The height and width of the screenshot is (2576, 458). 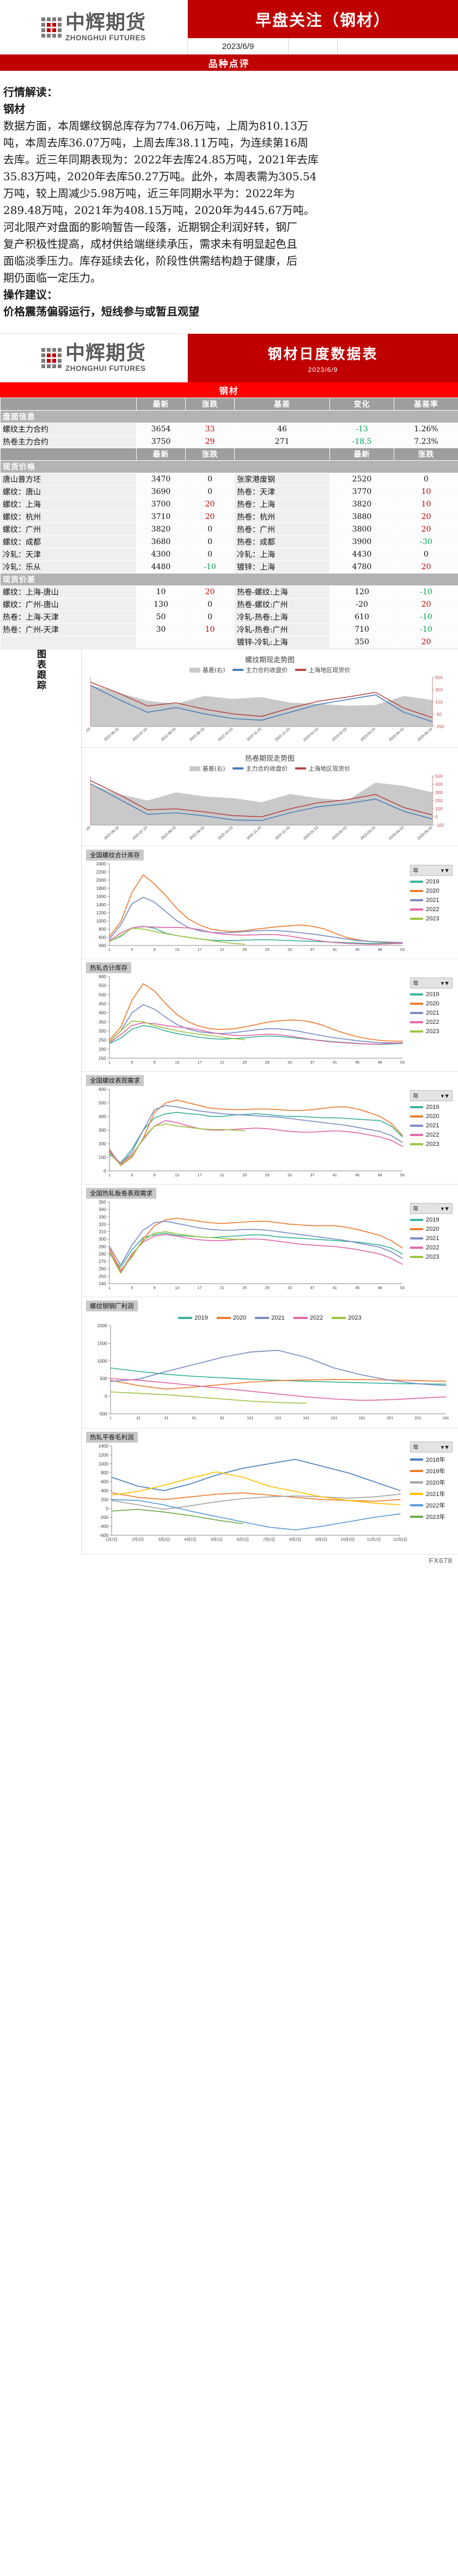 I want to click on svg-text: 1400, so click(x=101, y=904).